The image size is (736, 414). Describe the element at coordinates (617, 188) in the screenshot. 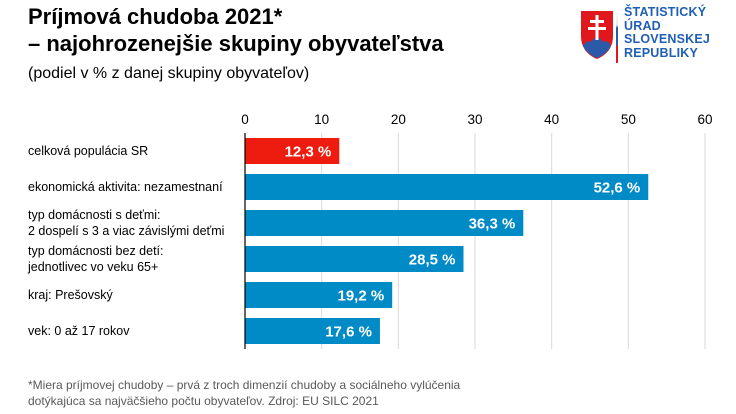

I see `data-label: 52,6 %` at that location.